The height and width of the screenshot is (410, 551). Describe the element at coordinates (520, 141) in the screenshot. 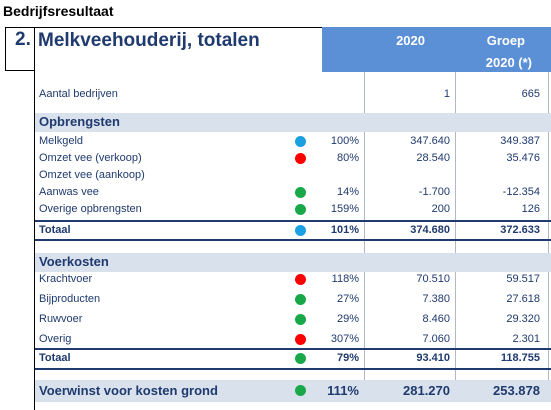

I see `value-group: 349.387` at that location.